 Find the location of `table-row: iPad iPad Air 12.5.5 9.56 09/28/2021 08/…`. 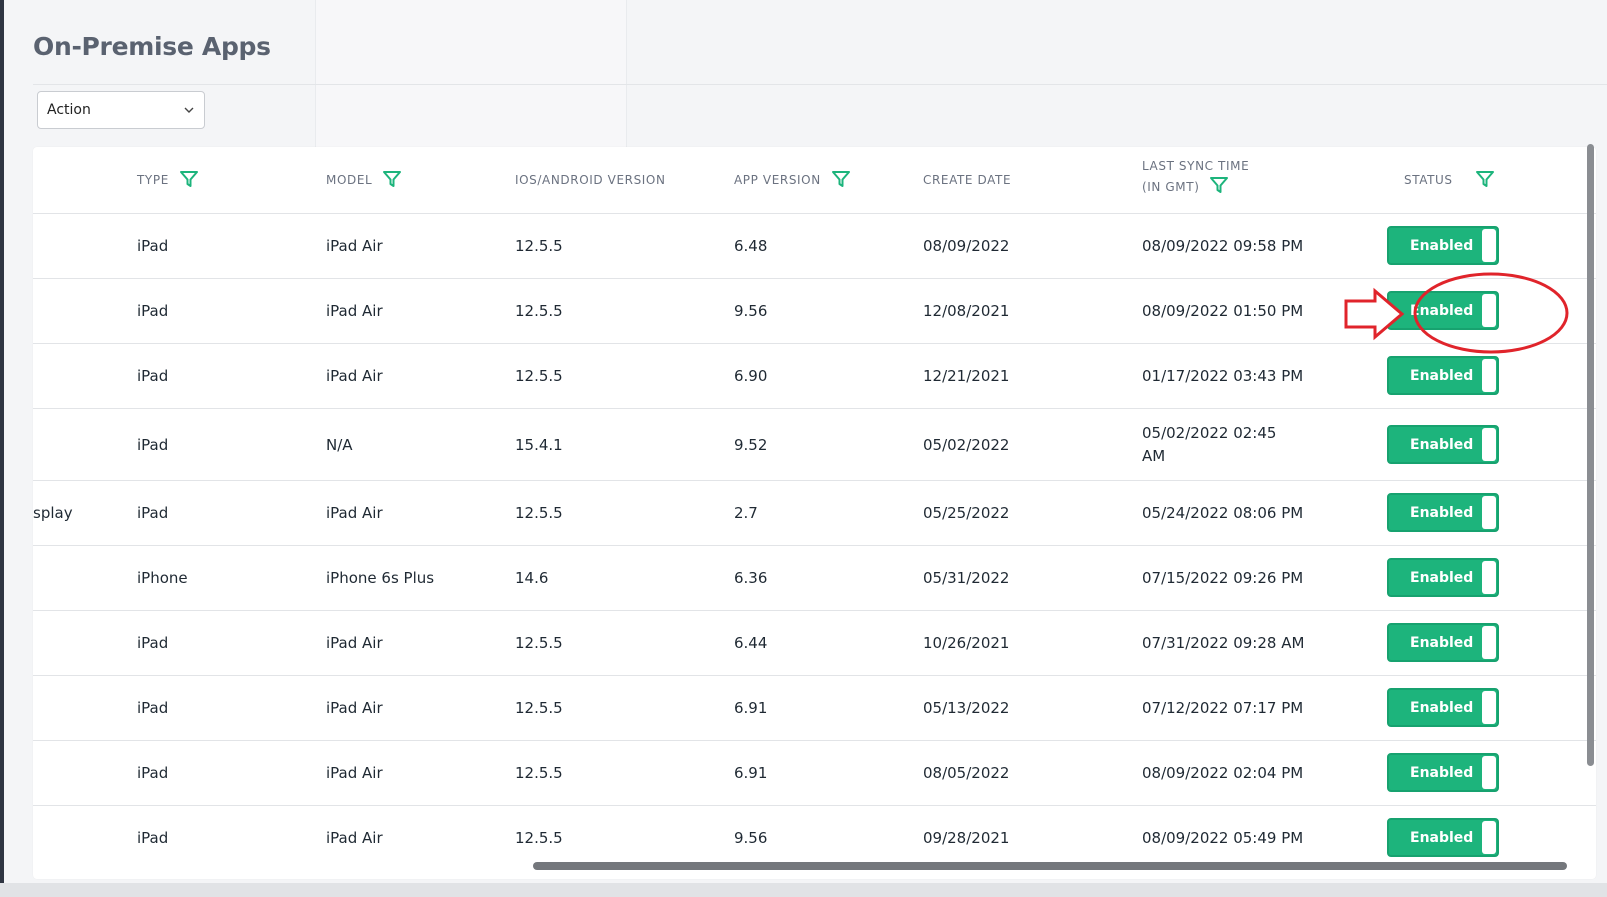

table-row: iPad iPad Air 12.5.5 9.56 09/28/2021 08/… is located at coordinates (814, 838).